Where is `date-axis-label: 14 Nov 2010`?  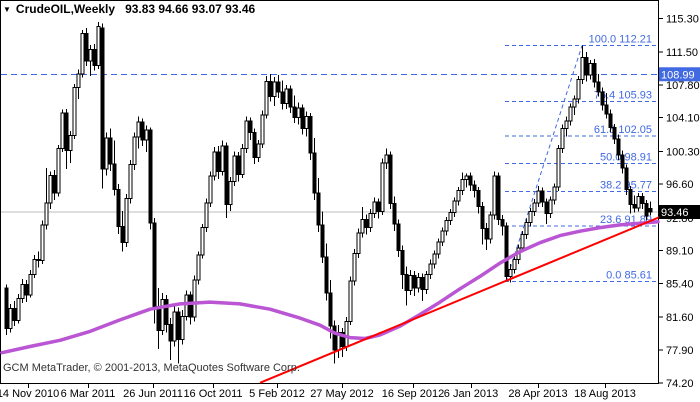 date-axis-label: 14 Nov 2010 is located at coordinates (29, 394).